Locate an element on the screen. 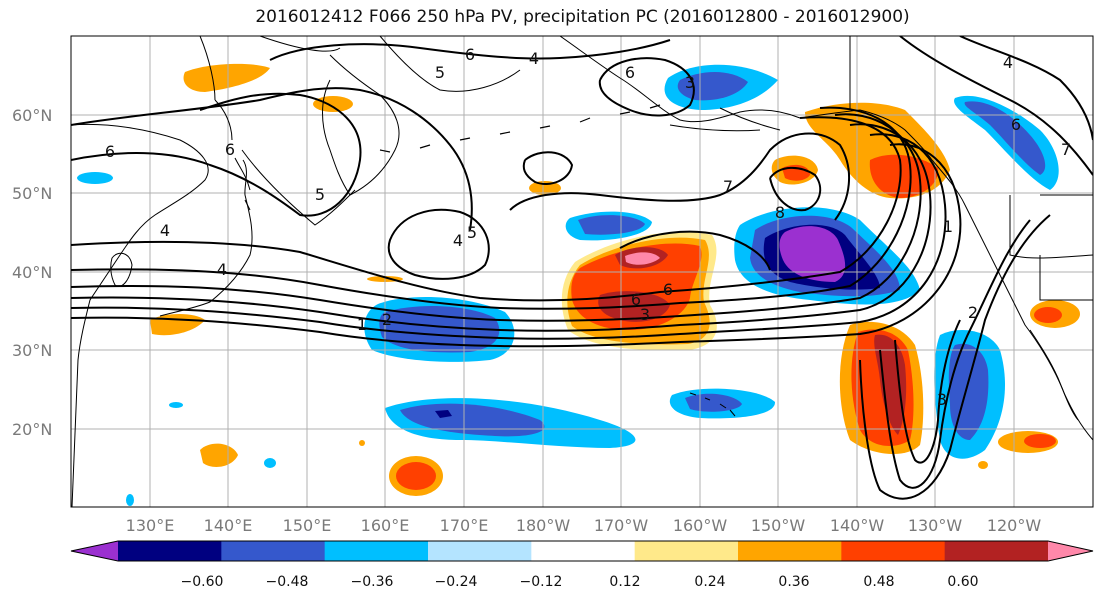  colorbar-tick: 0.36 is located at coordinates (793, 582).